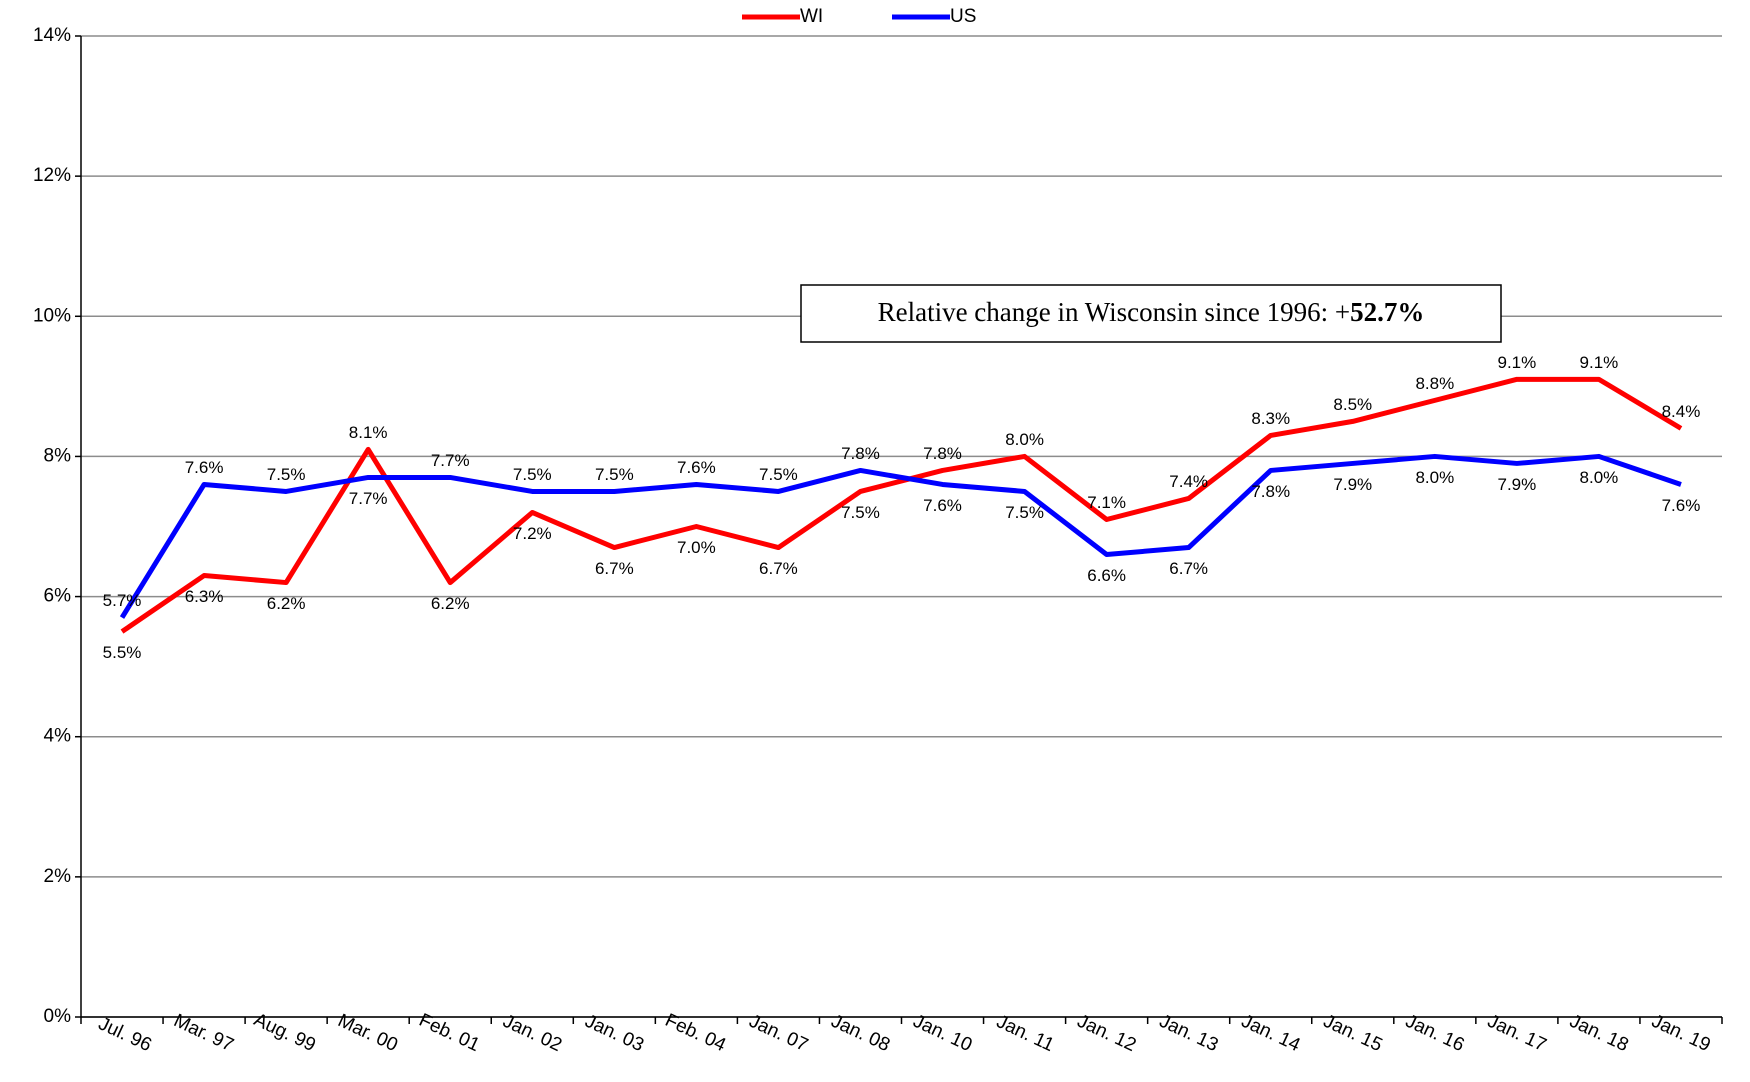 This screenshot has height=1082, width=1750. What do you see at coordinates (696, 547) in the screenshot?
I see `value-label: 7.0%` at bounding box center [696, 547].